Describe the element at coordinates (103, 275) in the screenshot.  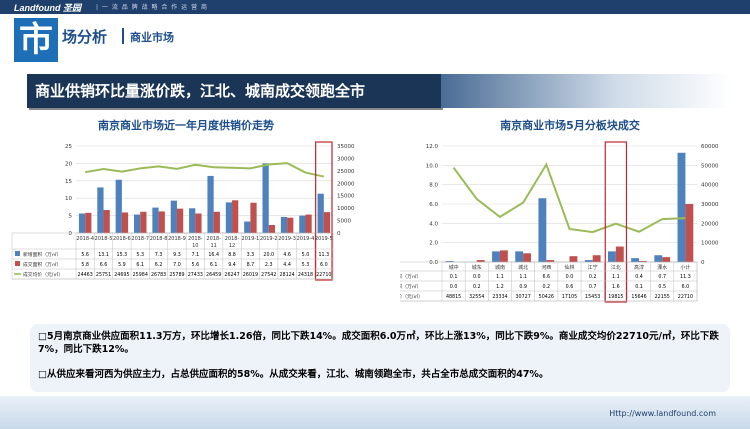
I see `table-value: 25751` at that location.